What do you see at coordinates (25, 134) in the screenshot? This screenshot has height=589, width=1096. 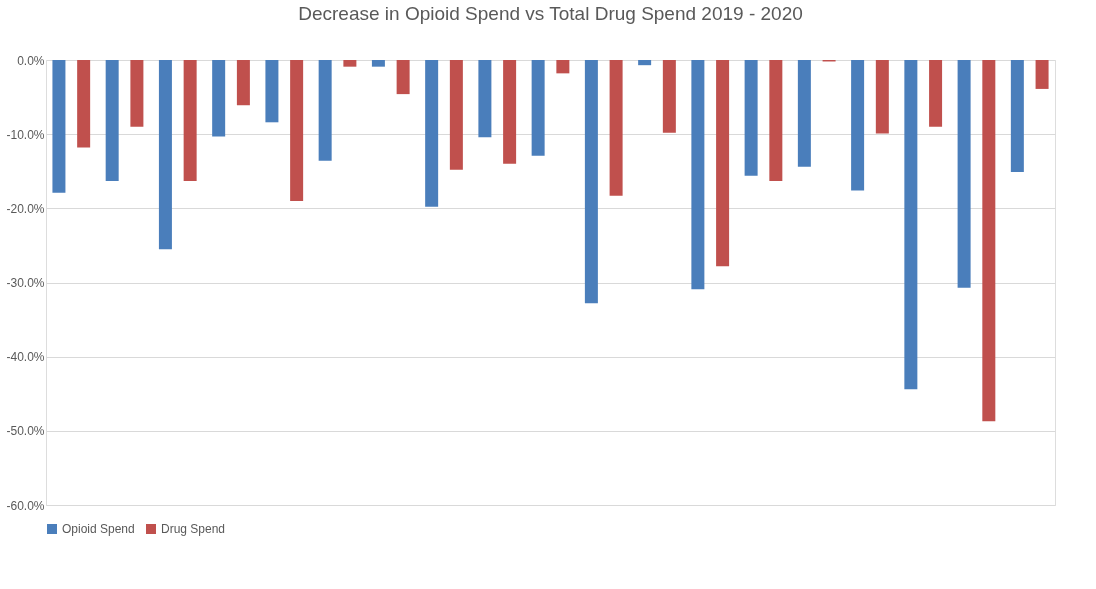 I see `y-tick-label: -10.0%` at bounding box center [25, 134].